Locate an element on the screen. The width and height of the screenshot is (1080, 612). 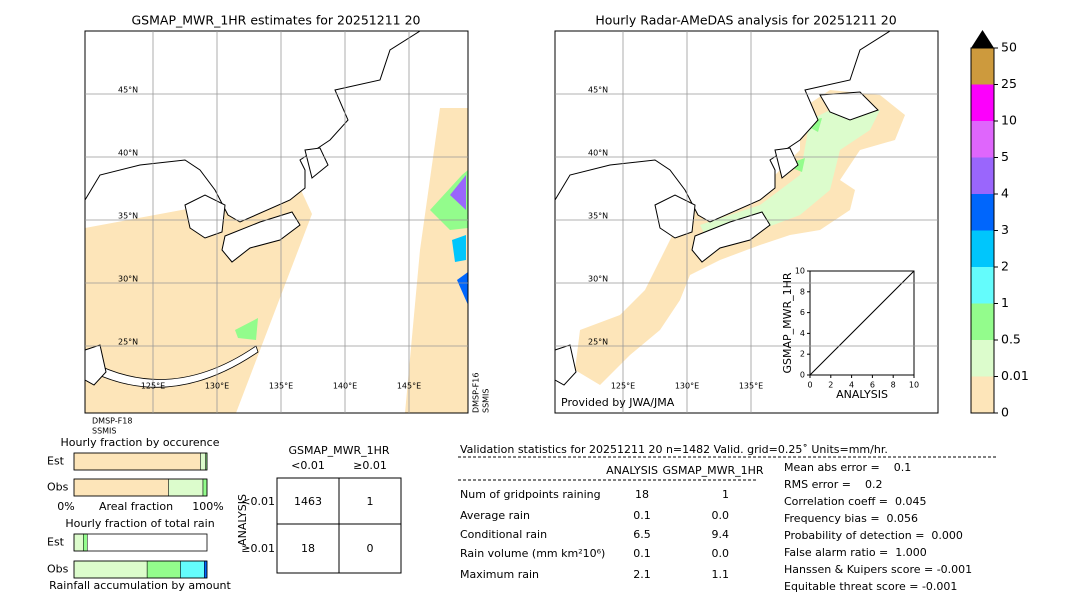
panel-title: Hourly fraction of total rain is located at coordinates (139, 523).